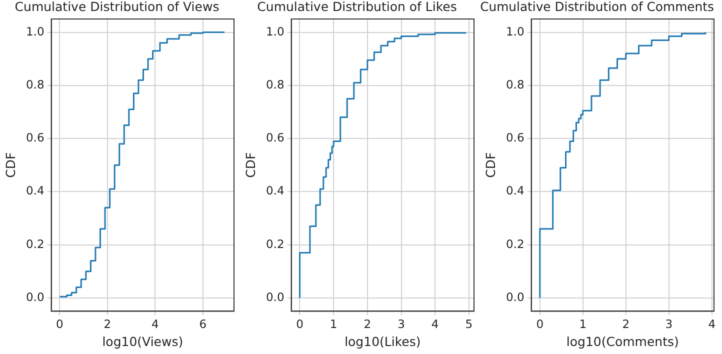  I want to click on chart-title: Cumulative Distribution of Likes, so click(357, 7).